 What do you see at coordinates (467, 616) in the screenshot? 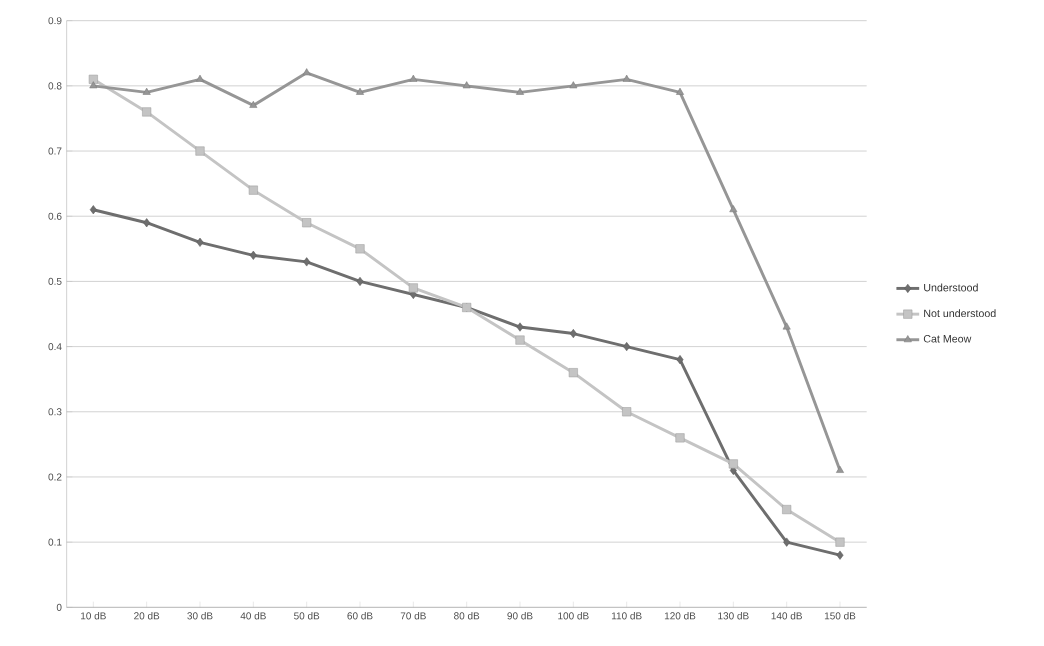
I see `x-tick-label: 80 dB` at bounding box center [467, 616].